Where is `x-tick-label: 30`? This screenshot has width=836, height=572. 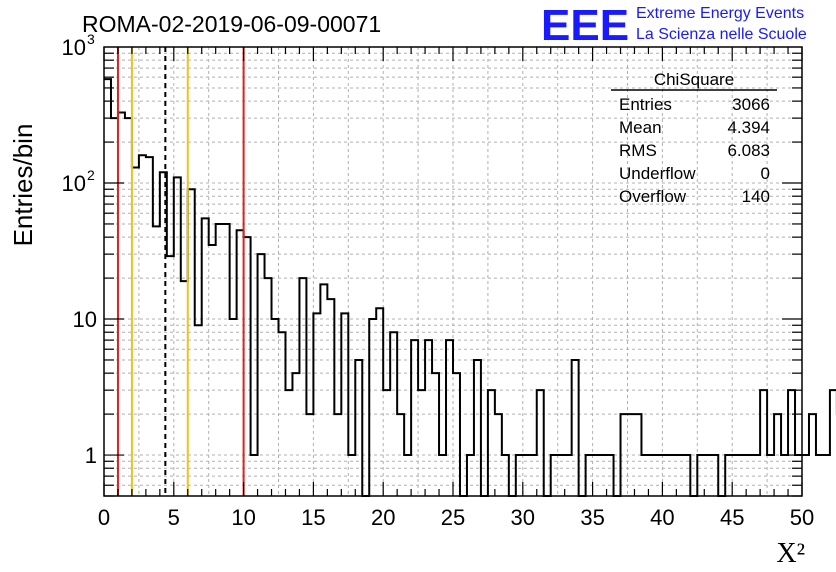 x-tick-label: 30 is located at coordinates (523, 517).